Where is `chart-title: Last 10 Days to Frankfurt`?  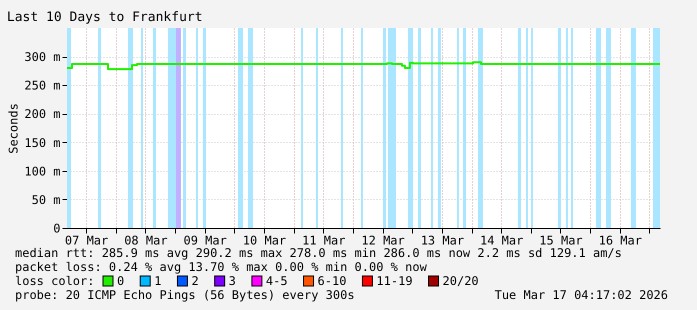
chart-title: Last 10 Days to Frankfurt is located at coordinates (104, 17).